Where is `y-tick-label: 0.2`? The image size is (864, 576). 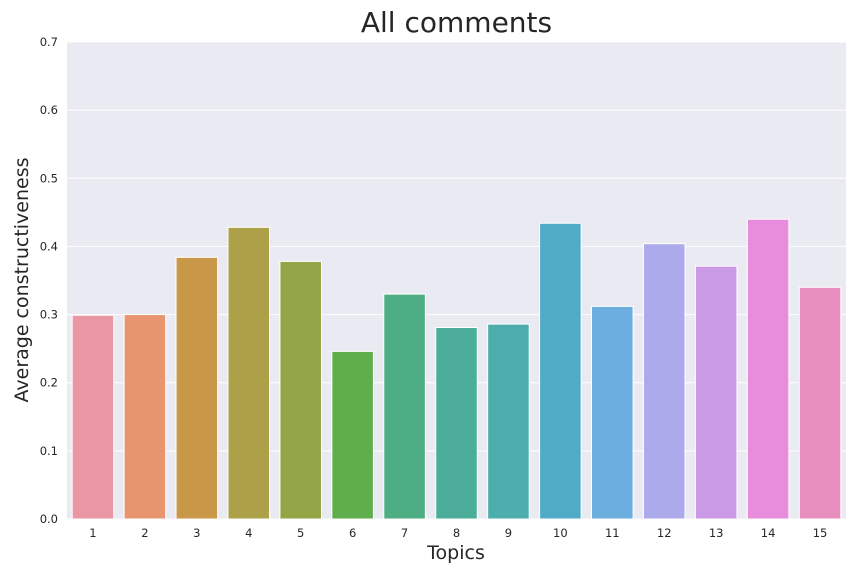 y-tick-label: 0.2 is located at coordinates (49, 383).